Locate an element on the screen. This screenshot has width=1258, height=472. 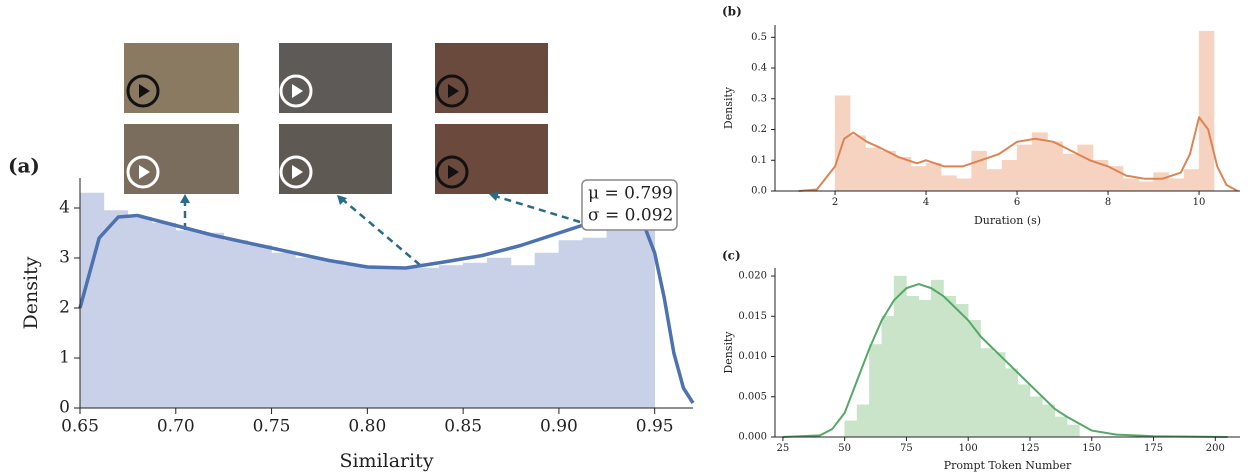
y-tick-label: 0.3 is located at coordinates (759, 98).